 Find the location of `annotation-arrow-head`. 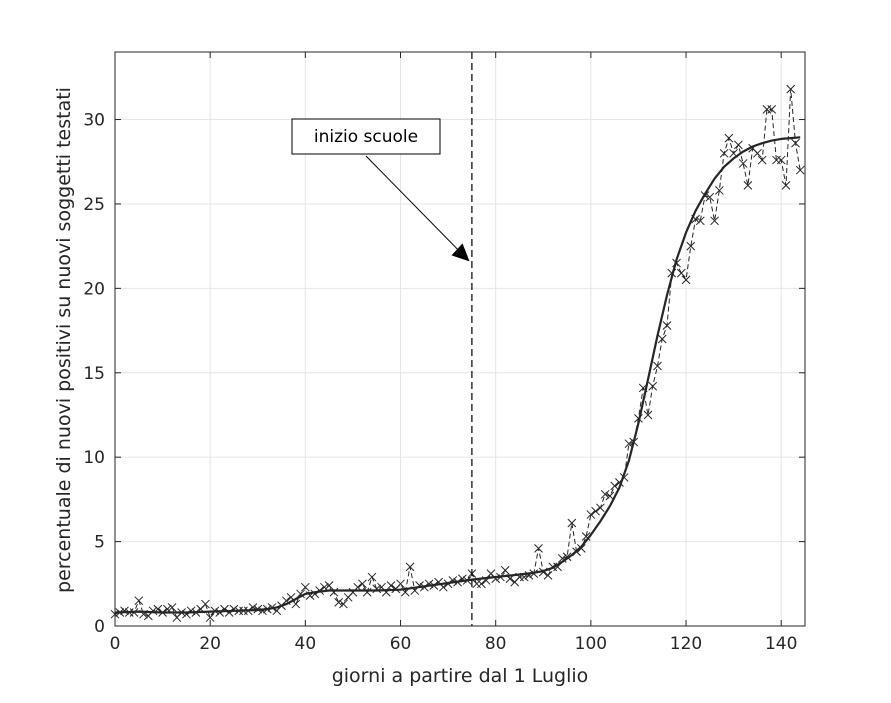

annotation-arrow-head is located at coordinates (460, 252).